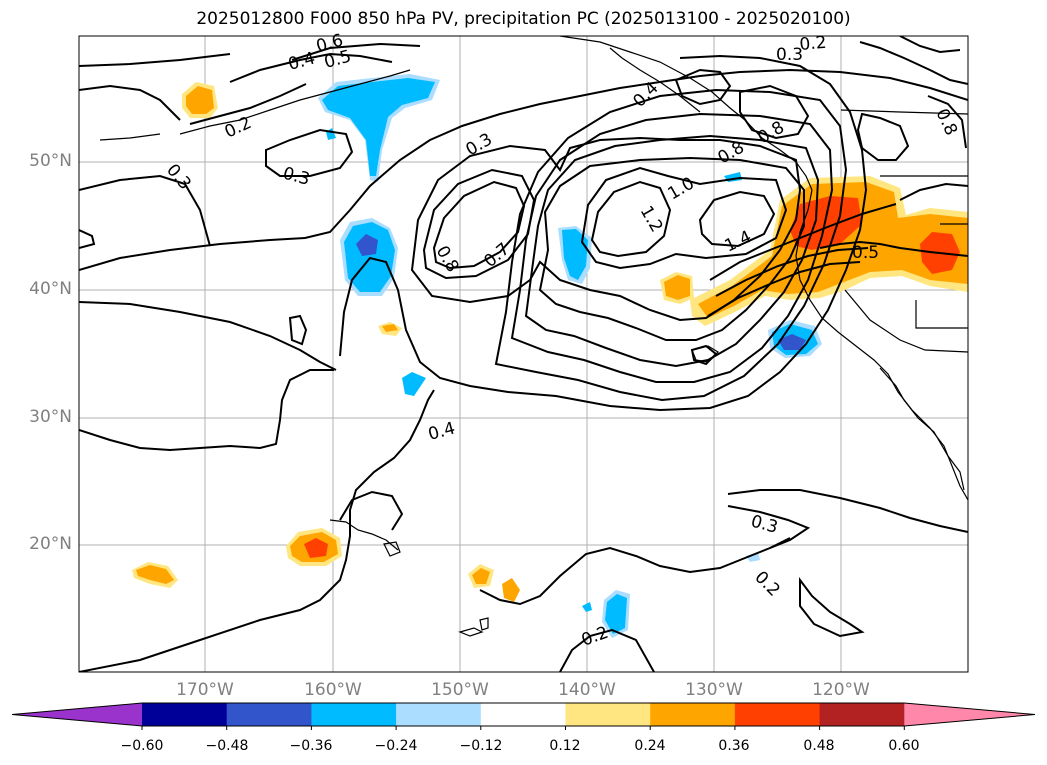 This screenshot has height=765, width=1047. I want to click on lon-label-140w: 140°W, so click(587, 690).